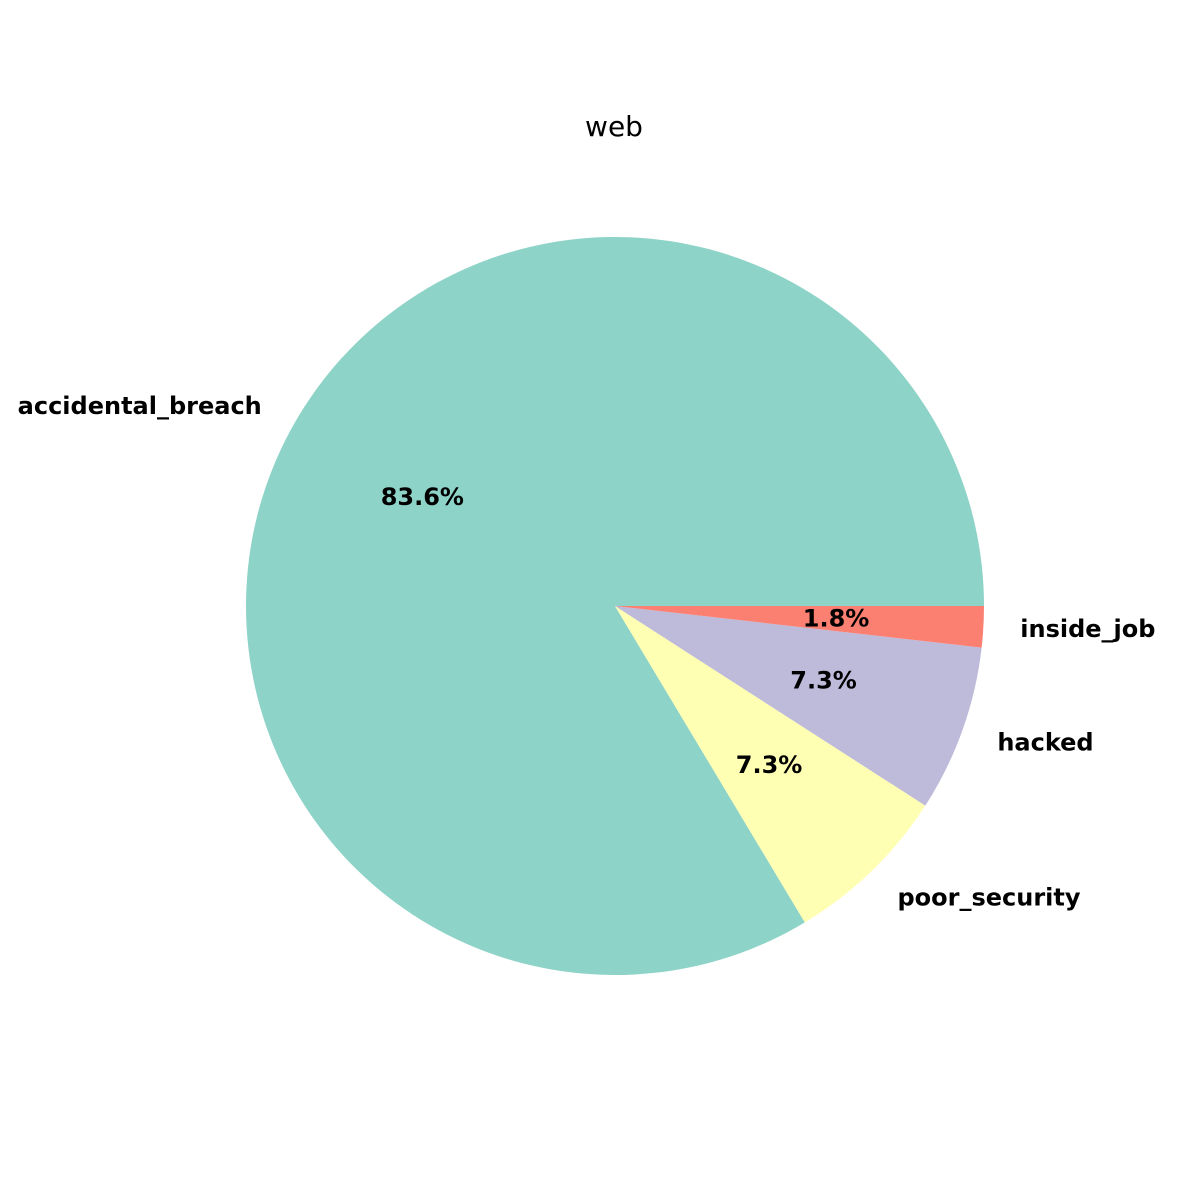  What do you see at coordinates (836, 619) in the screenshot?
I see `slice-percent-inside-job: 1.8%` at bounding box center [836, 619].